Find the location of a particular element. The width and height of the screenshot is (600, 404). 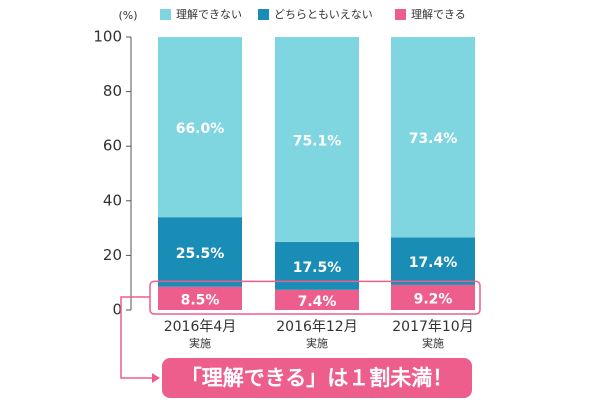

value-label: 8.5% is located at coordinates (200, 300).